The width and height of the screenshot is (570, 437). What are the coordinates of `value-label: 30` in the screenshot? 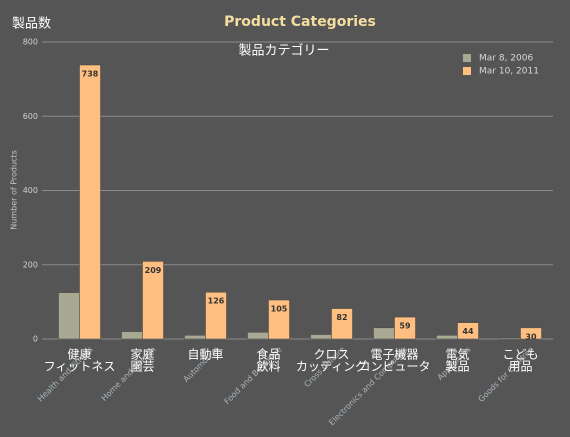 It's located at (531, 336).